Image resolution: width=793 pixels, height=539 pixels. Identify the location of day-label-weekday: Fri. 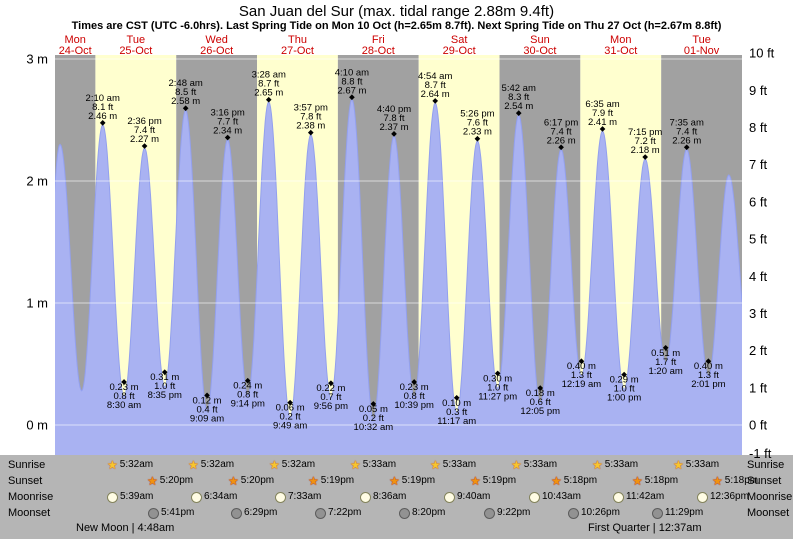
(378, 40).